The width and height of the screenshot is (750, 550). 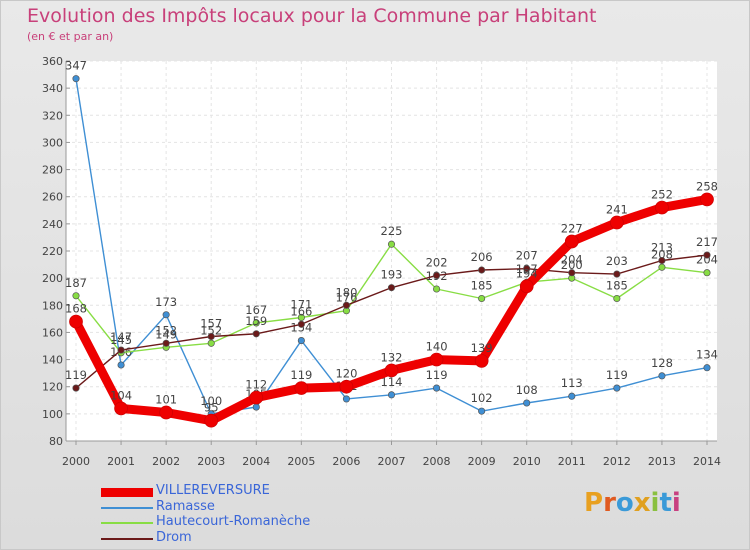 I want to click on y-tick-label: 340, so click(x=52, y=88).